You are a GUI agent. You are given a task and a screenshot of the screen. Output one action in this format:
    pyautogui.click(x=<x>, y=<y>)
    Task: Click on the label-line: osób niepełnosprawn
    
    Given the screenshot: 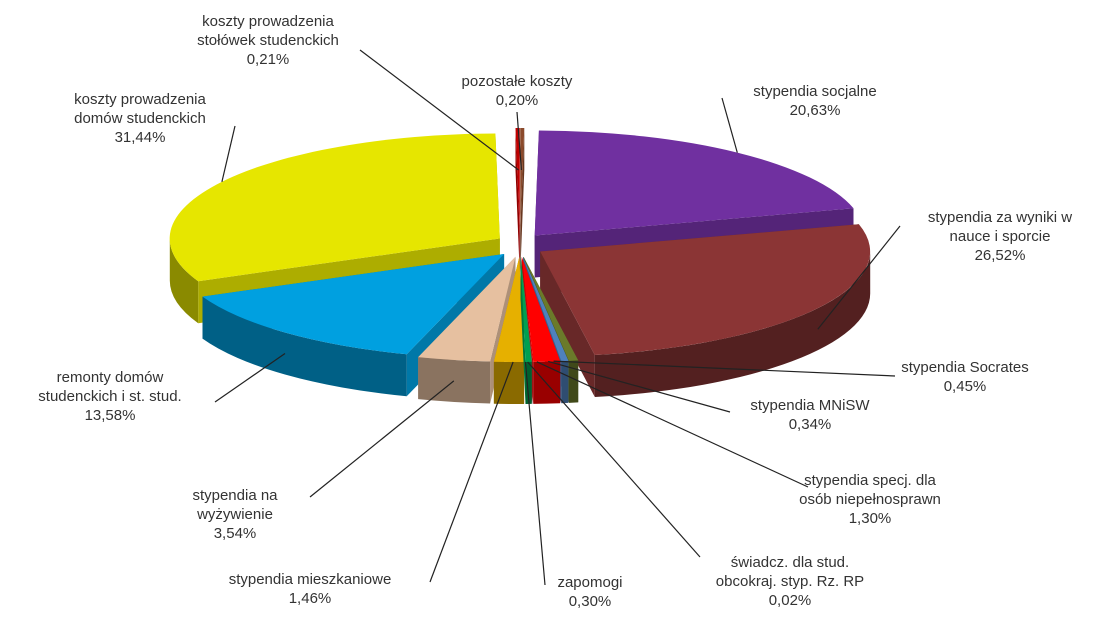 What is the action you would take?
    pyautogui.click(x=870, y=499)
    